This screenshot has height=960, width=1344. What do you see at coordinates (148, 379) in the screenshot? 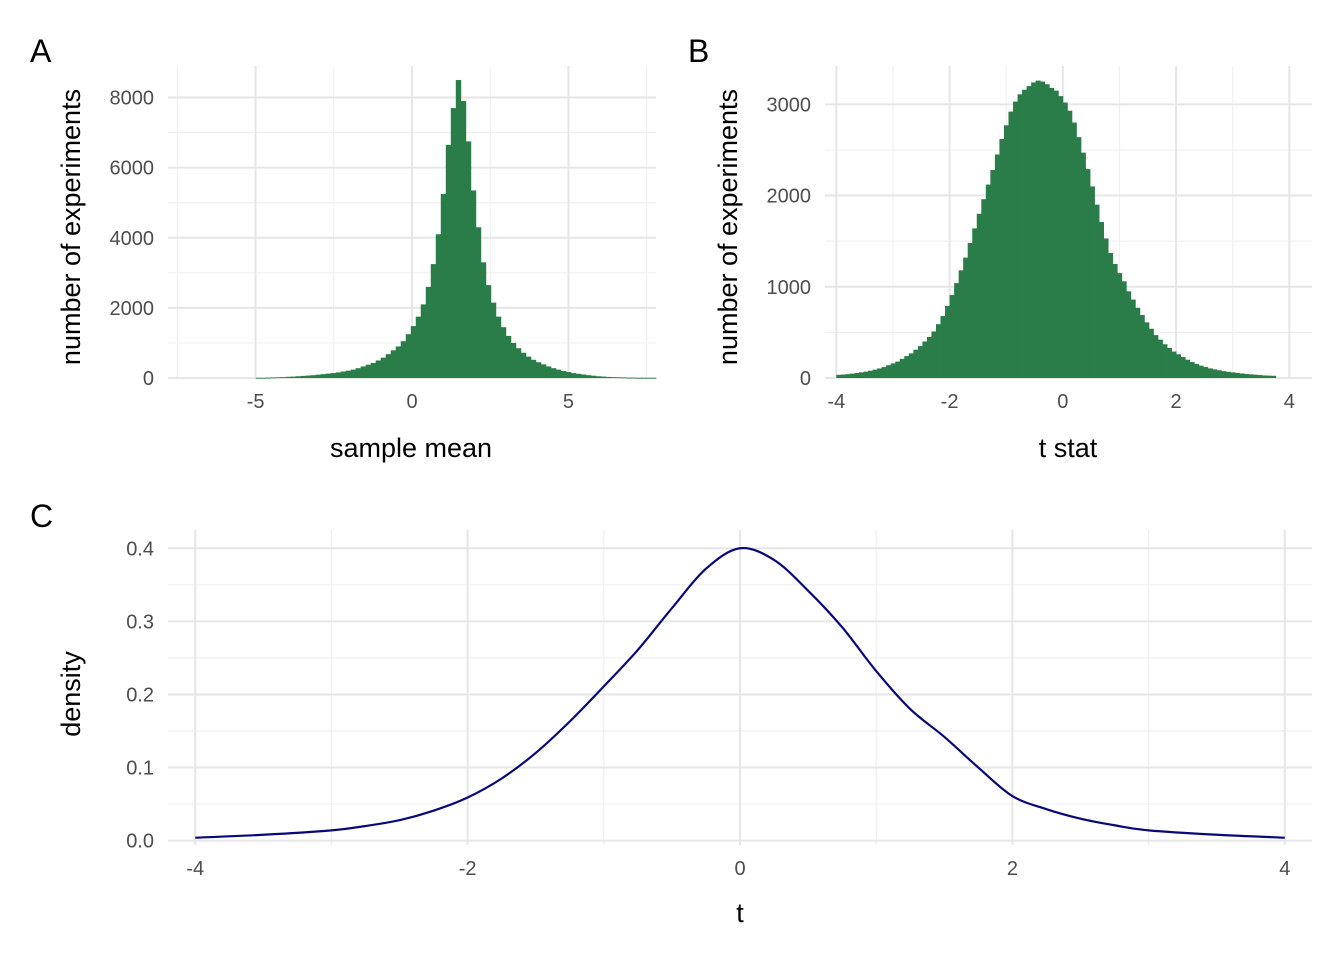
I see `panel-a-y-tick-label: 0` at bounding box center [148, 379].